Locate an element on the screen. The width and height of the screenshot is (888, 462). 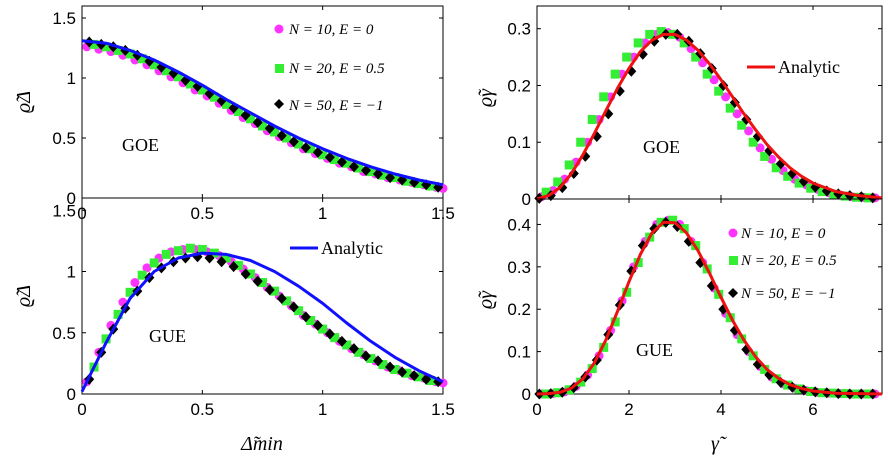
legend-marker-circle is located at coordinates (279, 29).